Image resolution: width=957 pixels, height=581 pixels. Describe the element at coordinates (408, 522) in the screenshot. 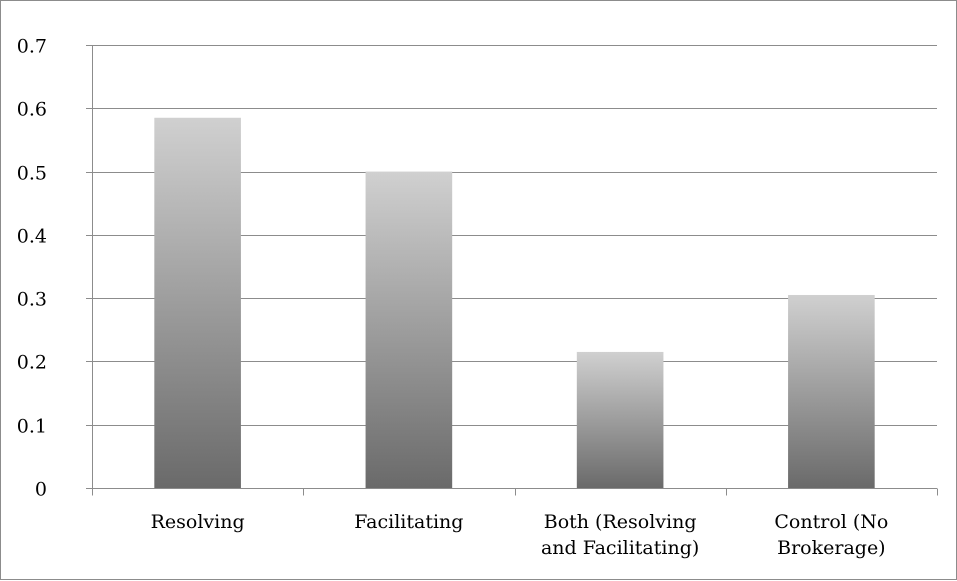

I see `x-category-label: Facilitating` at that location.